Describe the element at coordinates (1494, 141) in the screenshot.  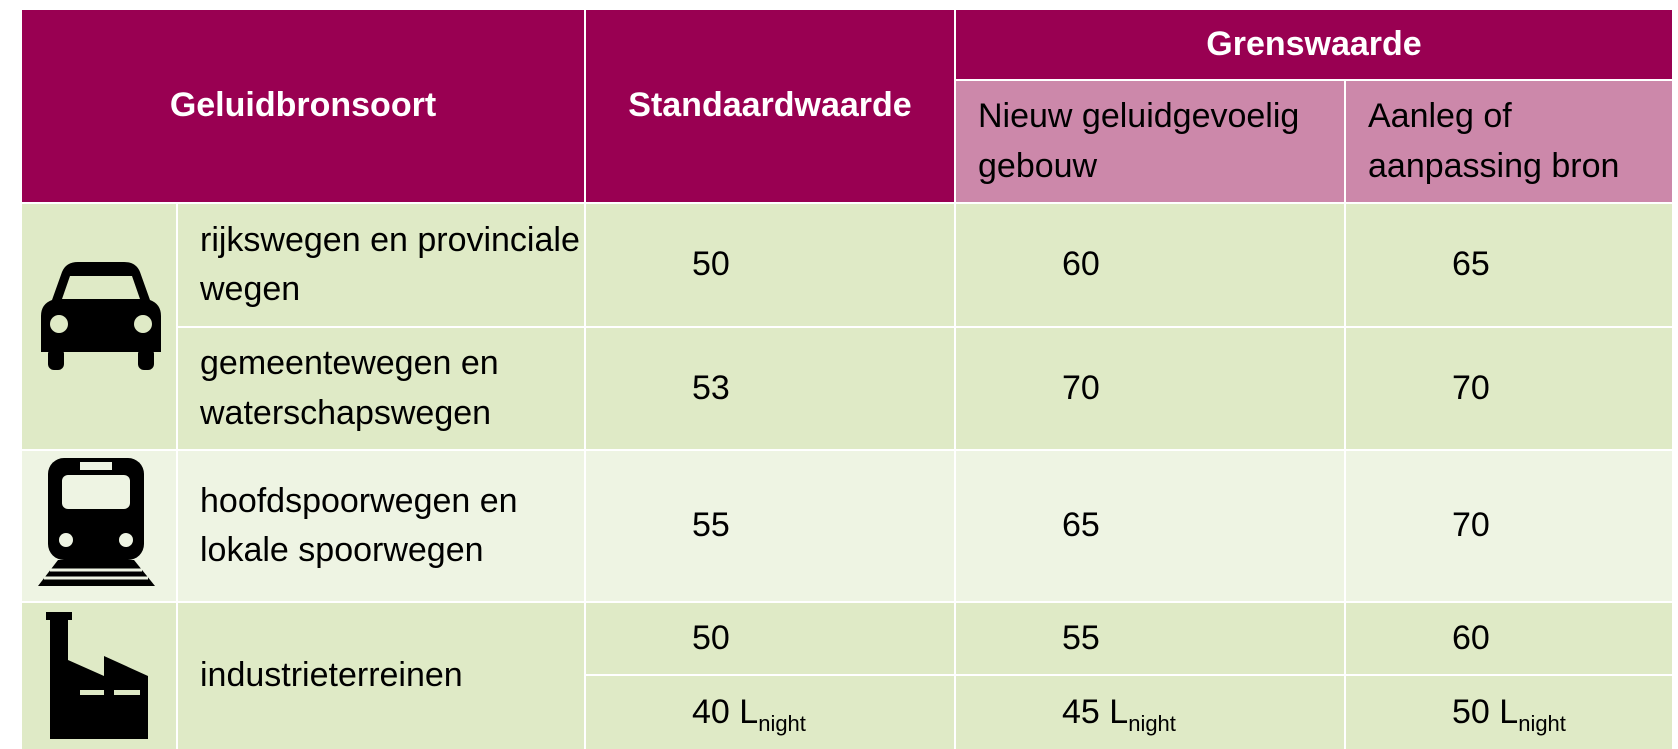
I see `subheader-text: Aanleg of aanpassing bron` at that location.